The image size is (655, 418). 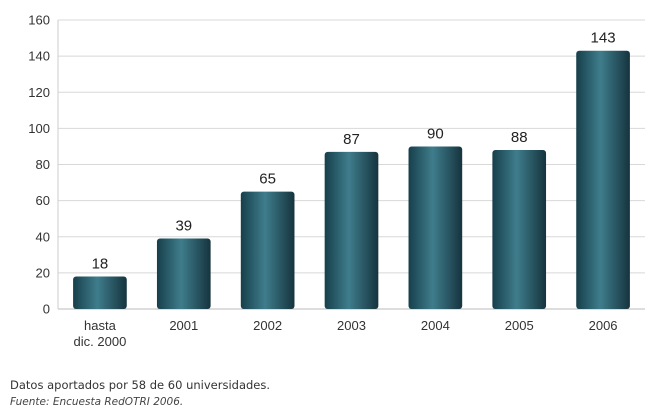 What do you see at coordinates (43, 164) in the screenshot?
I see `y-tick-label: 80` at bounding box center [43, 164].